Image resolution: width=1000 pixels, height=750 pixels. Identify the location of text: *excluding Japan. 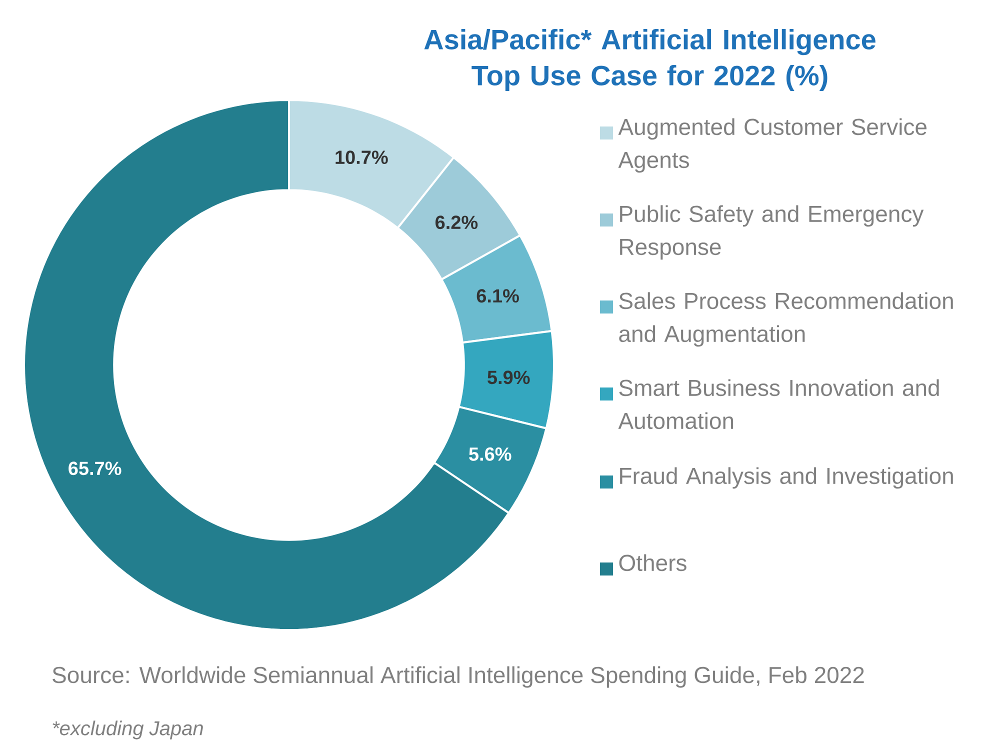
(127, 730).